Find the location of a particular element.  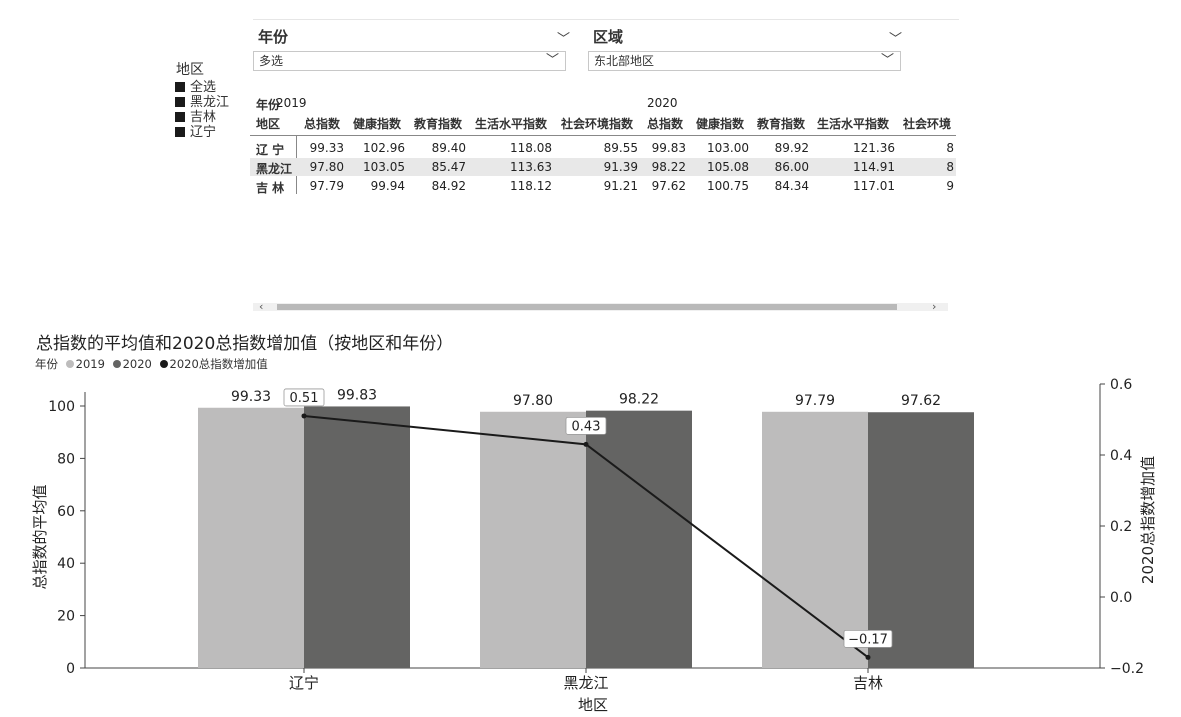

y-tick-label-right: −0.2 is located at coordinates (1127, 669).